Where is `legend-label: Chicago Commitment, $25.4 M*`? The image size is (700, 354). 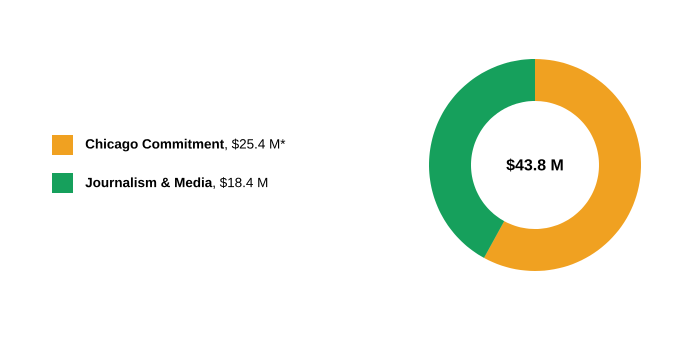
legend-label: Chicago Commitment, $25.4 M* is located at coordinates (186, 145).